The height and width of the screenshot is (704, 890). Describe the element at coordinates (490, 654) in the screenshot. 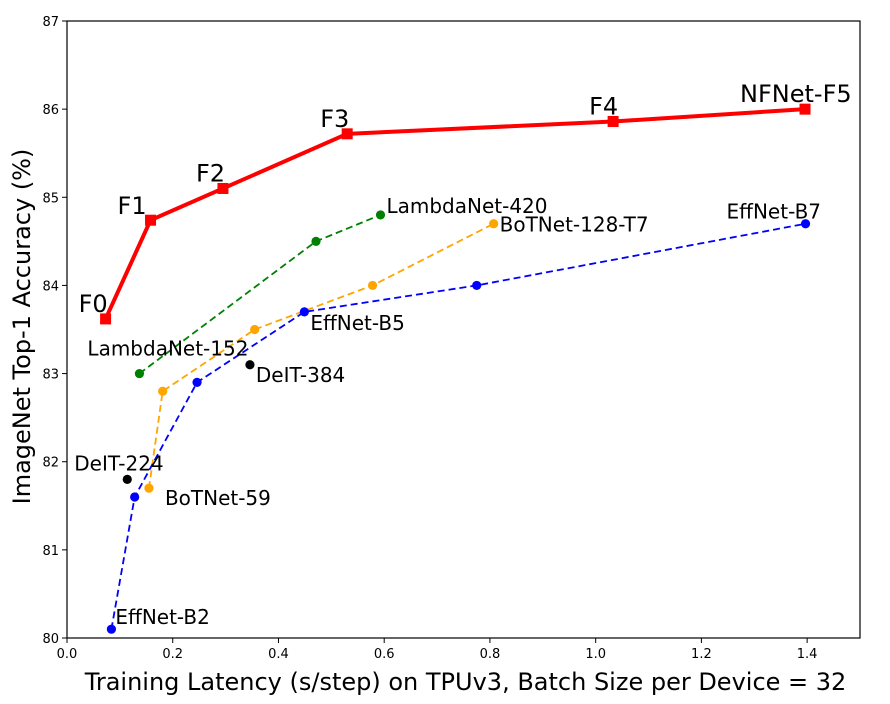

I see `x-tick-label: 0.8` at that location.